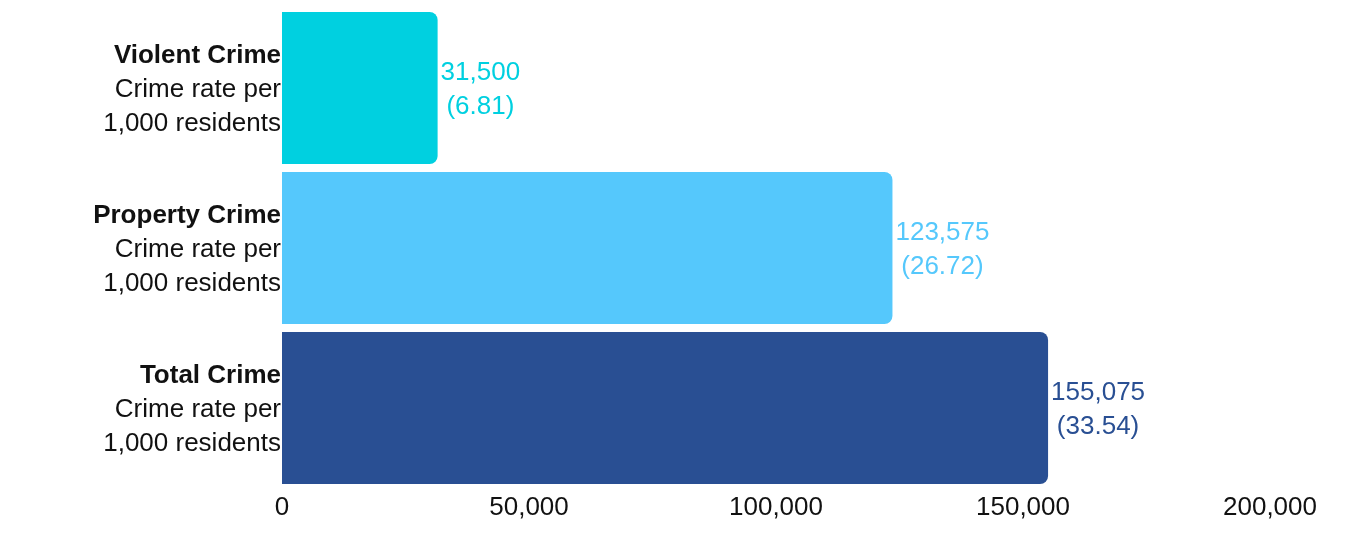  I want to click on x-tick-label: 50,000, so click(529, 506).